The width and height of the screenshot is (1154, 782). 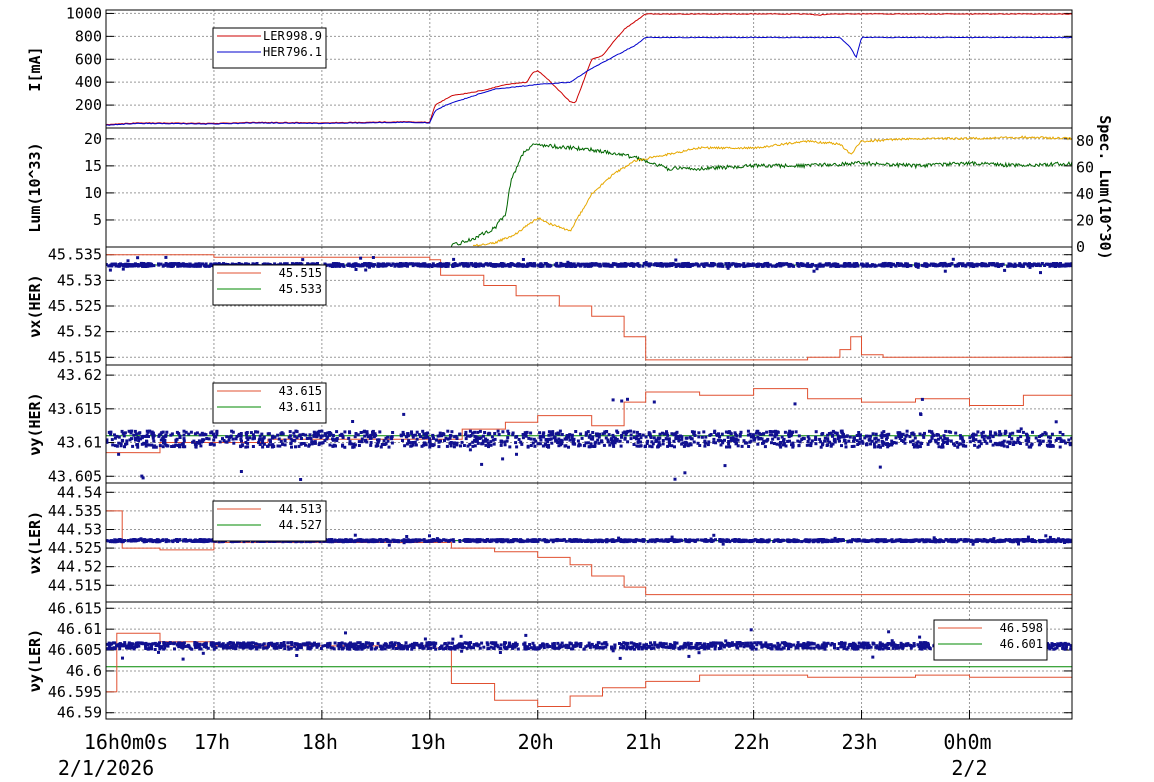 What do you see at coordinates (274, 52) in the screenshot?
I see `legend-name: HER` at bounding box center [274, 52].